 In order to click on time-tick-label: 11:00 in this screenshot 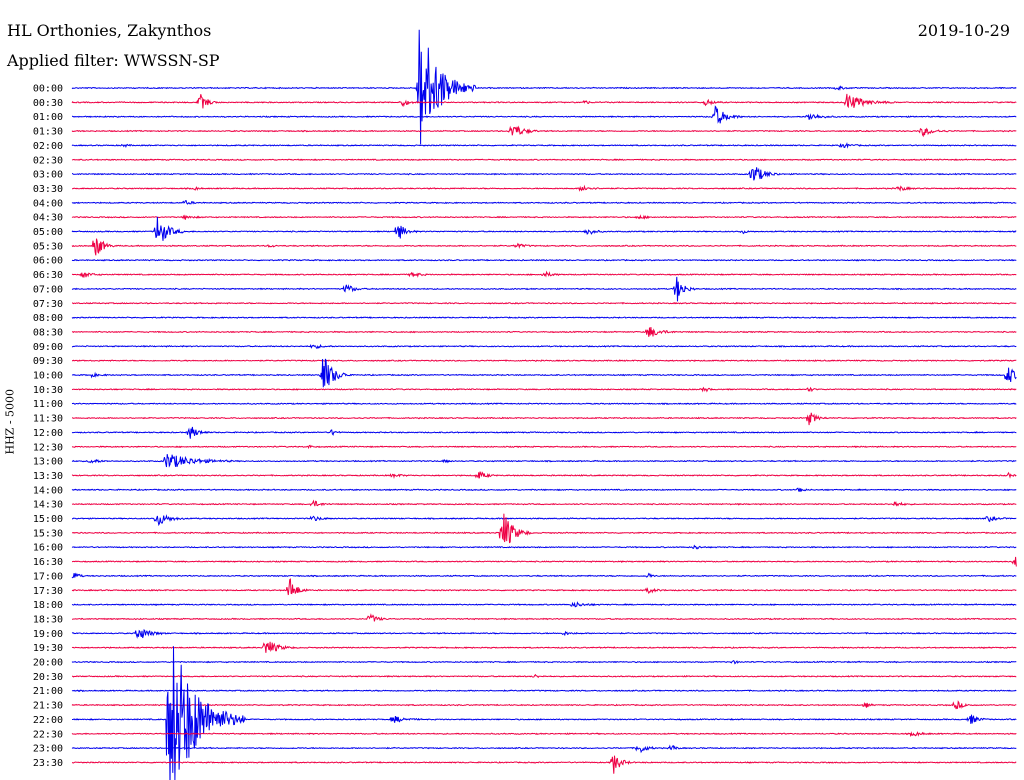, I will do `click(48, 404)`.